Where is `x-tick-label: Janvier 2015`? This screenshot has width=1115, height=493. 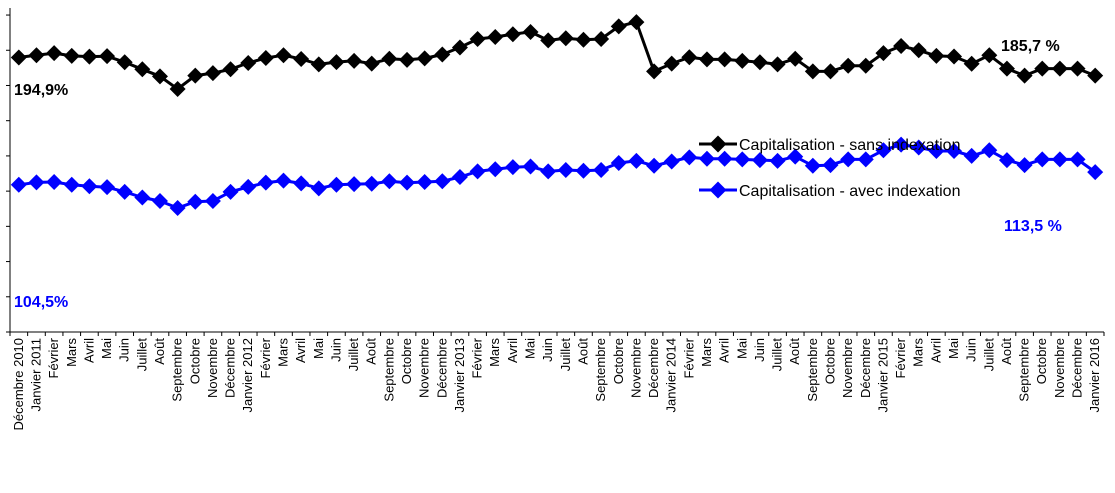 x-tick-label: Janvier 2015 is located at coordinates (882, 375).